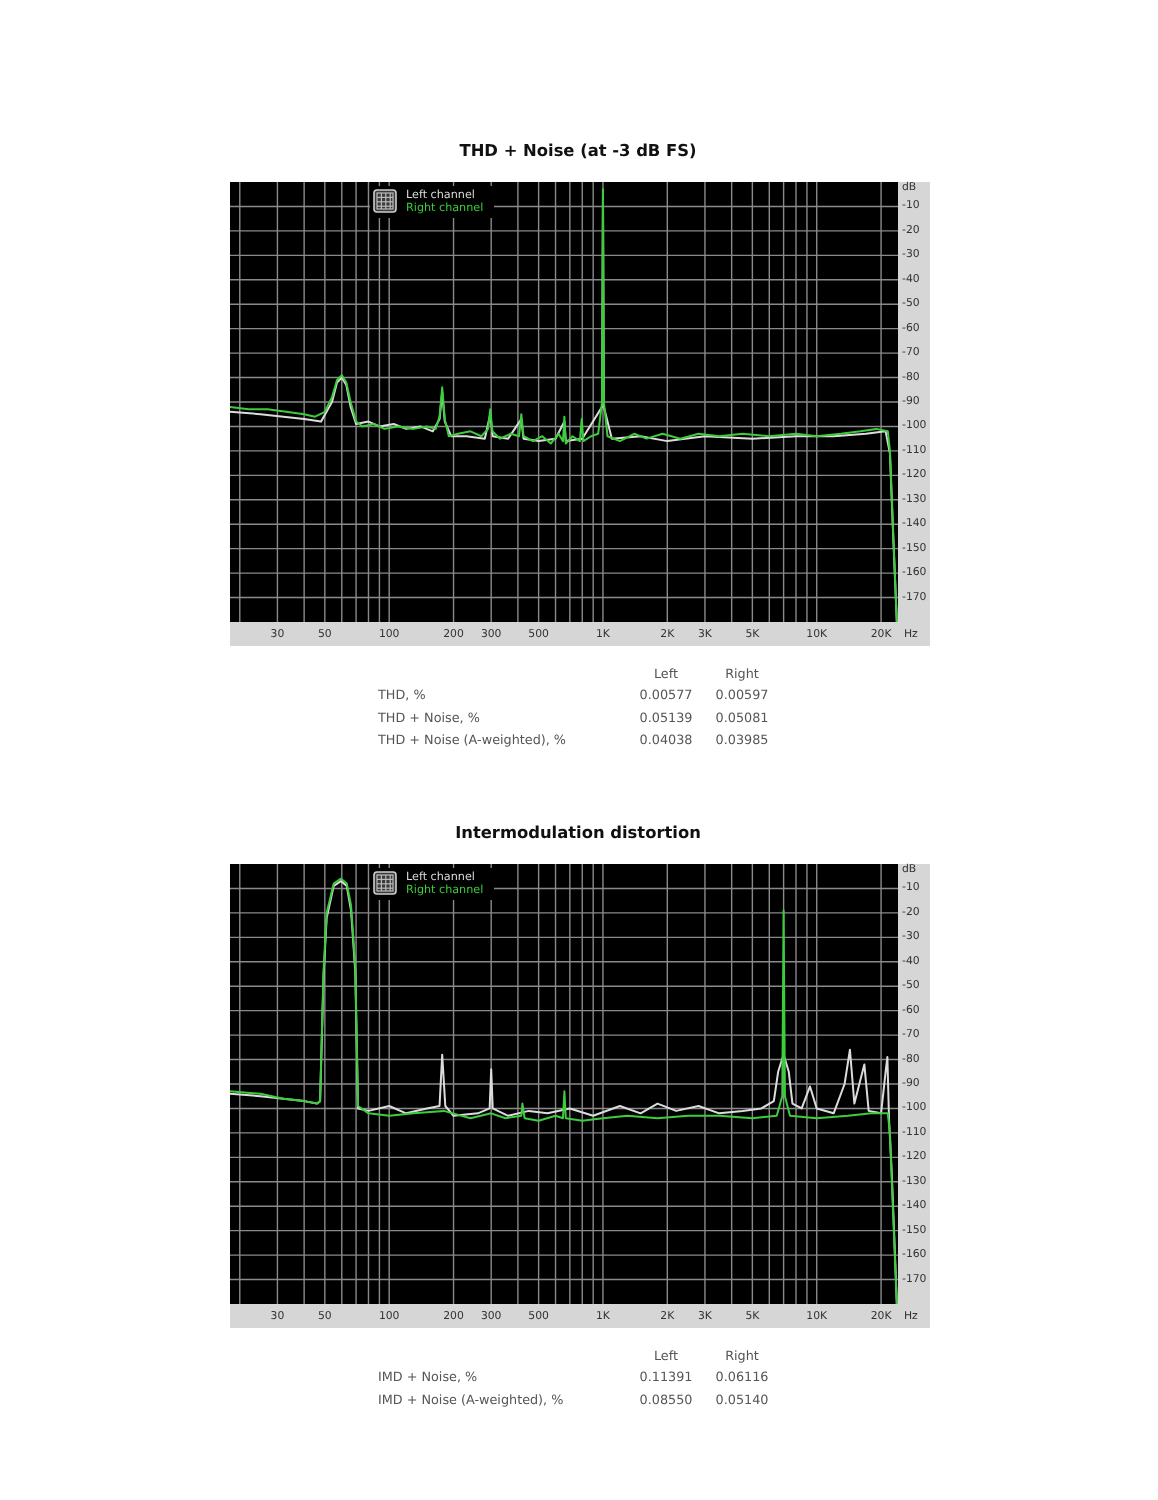 The height and width of the screenshot is (1500, 1158). What do you see at coordinates (578, 150) in the screenshot?
I see `chart-title: THD + Noise (at -3 dB FS)` at bounding box center [578, 150].